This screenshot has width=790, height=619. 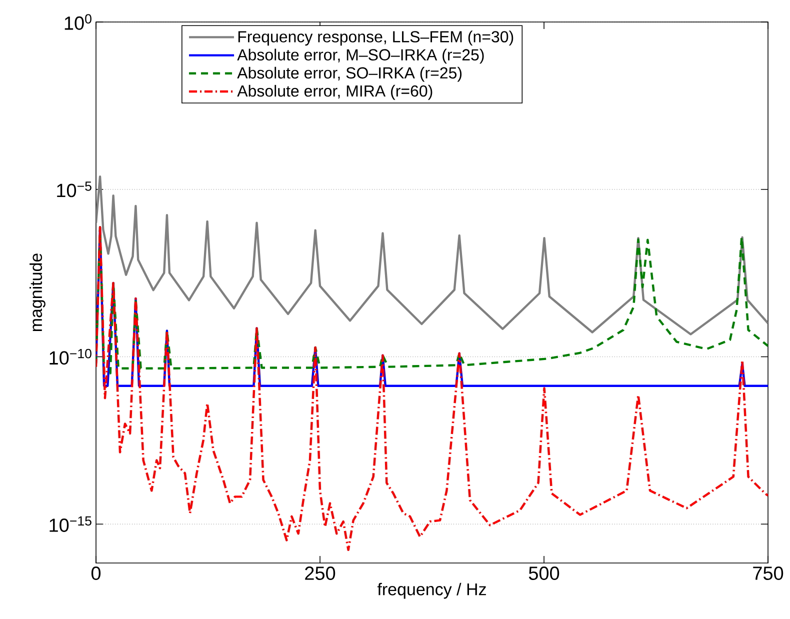 I want to click on x-tick-label: 0, so click(x=96, y=573).